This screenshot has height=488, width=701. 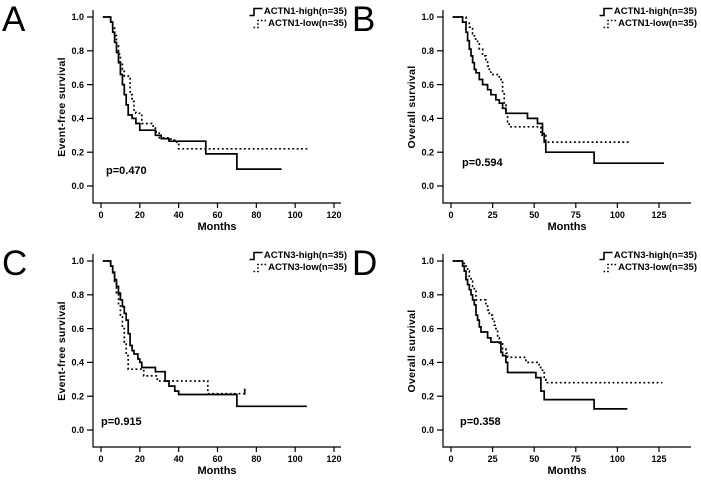 I want to click on legend-c: ACTN3-high(n=35) ACTN3-low(n=35), so click(x=298, y=261).